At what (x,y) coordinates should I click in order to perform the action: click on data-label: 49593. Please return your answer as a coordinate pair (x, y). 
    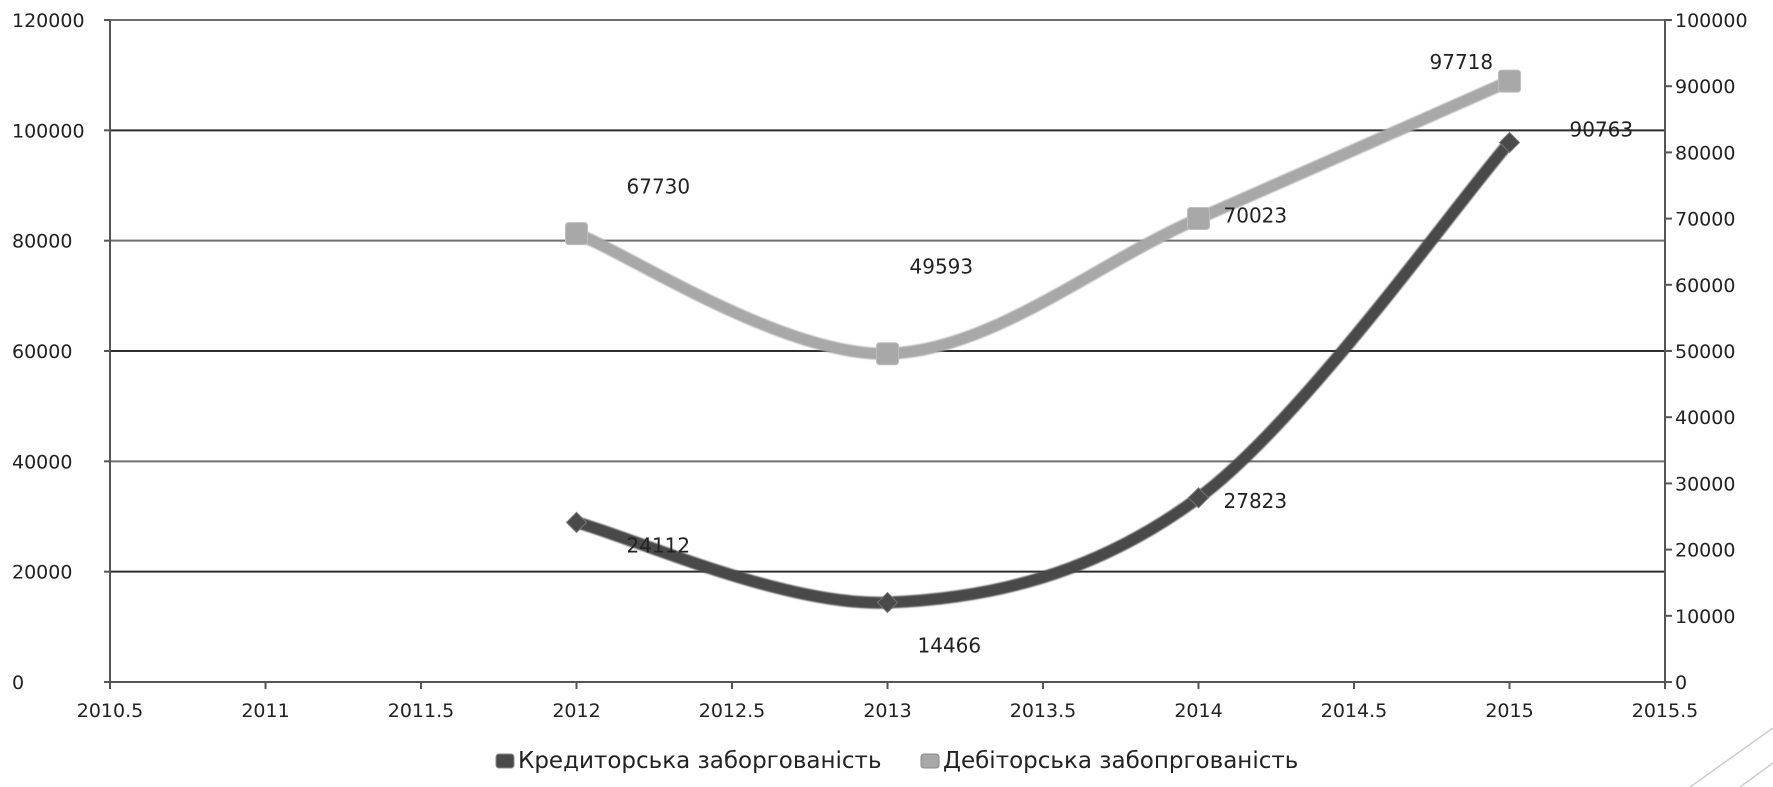
    Looking at the image, I should click on (942, 267).